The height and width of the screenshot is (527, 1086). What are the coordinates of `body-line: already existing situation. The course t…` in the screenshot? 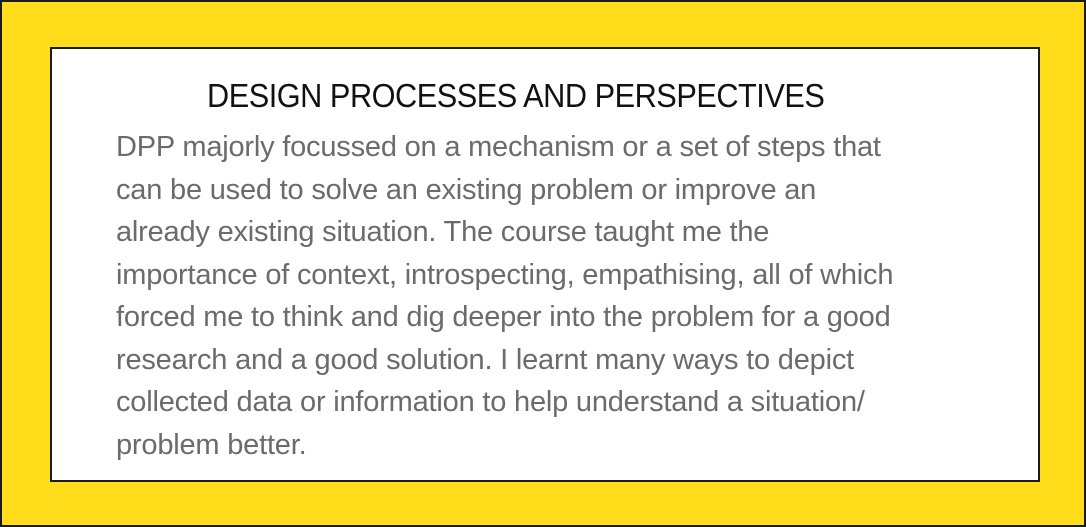 It's located at (443, 232).